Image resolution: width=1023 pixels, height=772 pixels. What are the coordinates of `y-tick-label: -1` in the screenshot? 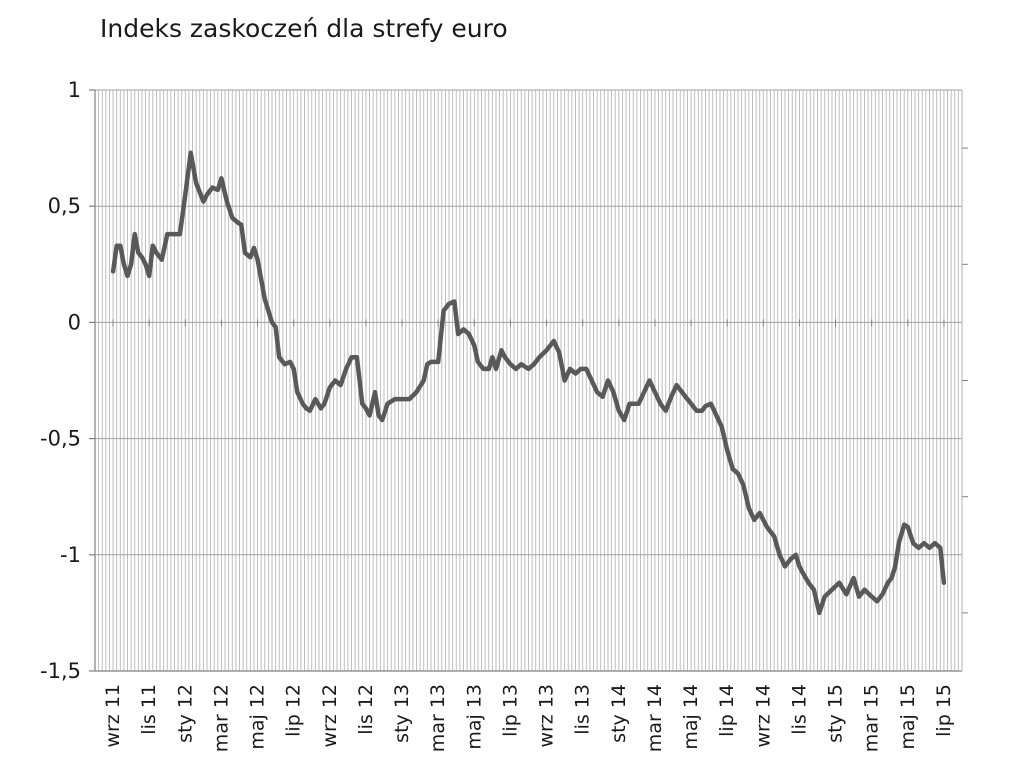 It's located at (70, 555).